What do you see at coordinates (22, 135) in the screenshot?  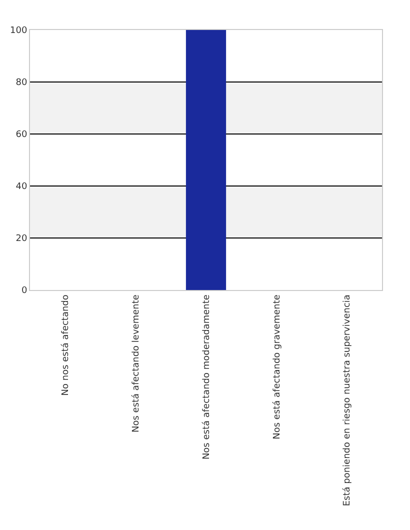 I see `y-tick-label: 60` at bounding box center [22, 135].